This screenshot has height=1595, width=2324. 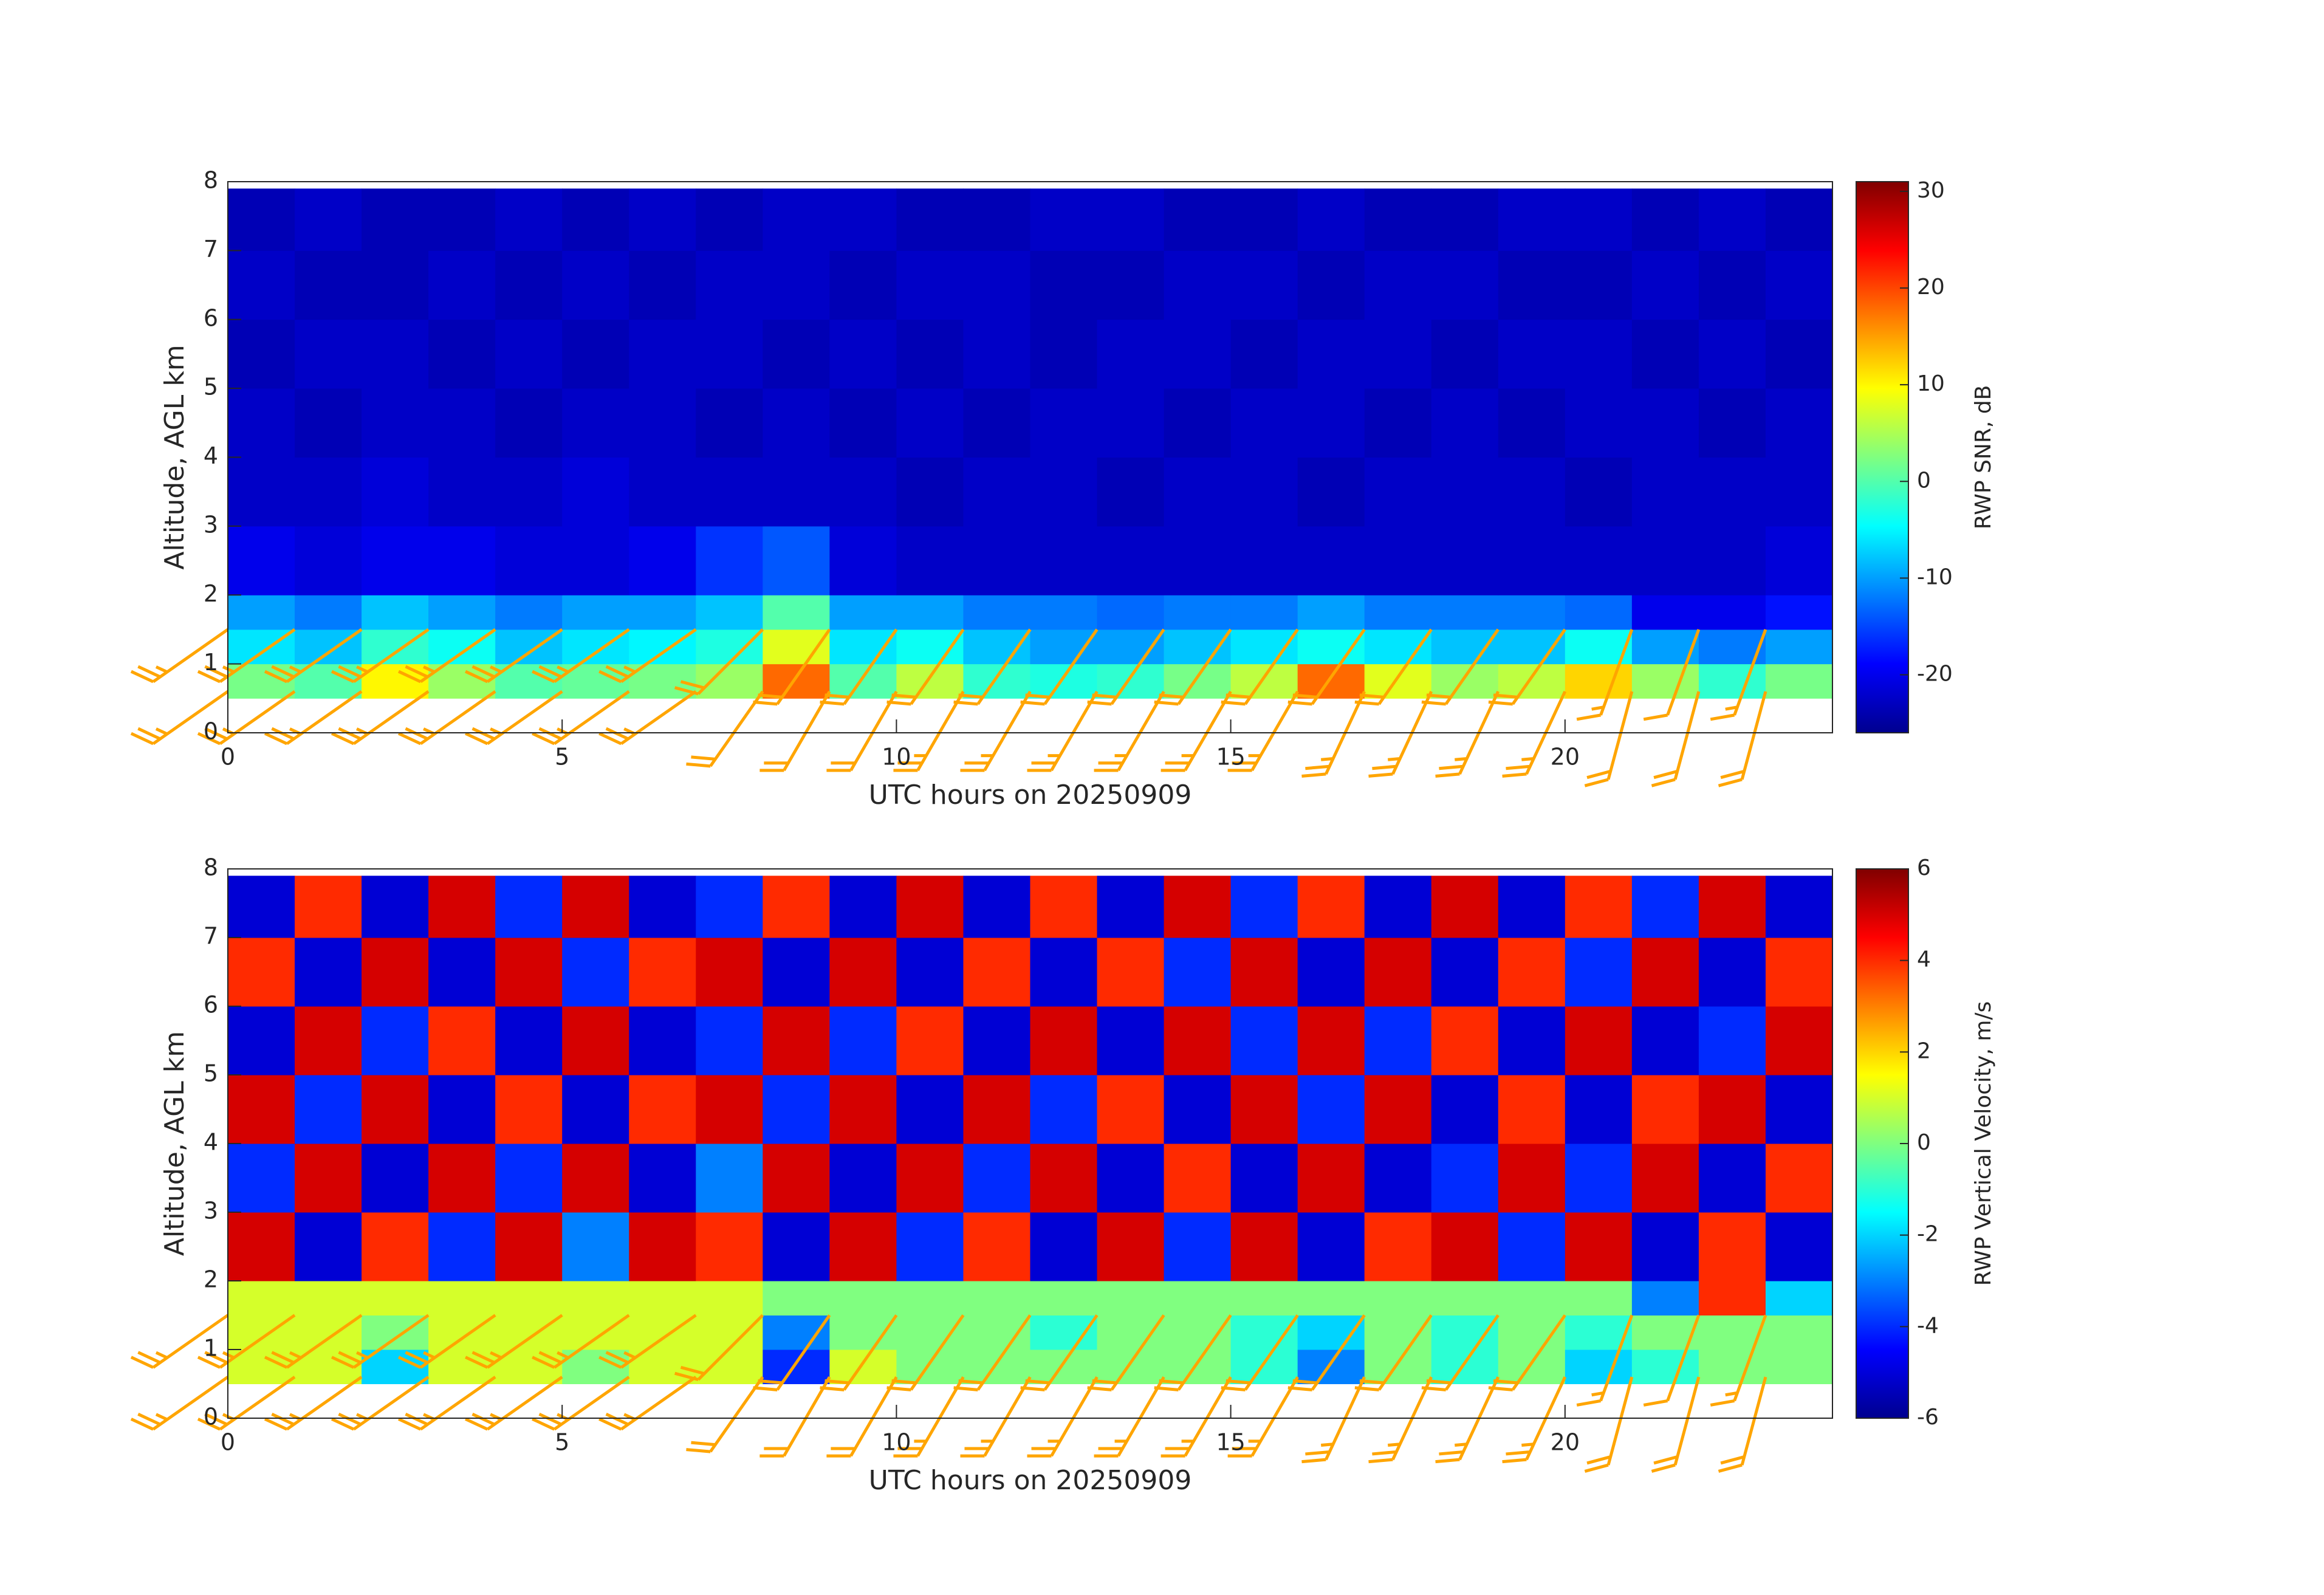 What do you see at coordinates (1924, 959) in the screenshot?
I see `colorbar-tick-label: 4` at bounding box center [1924, 959].